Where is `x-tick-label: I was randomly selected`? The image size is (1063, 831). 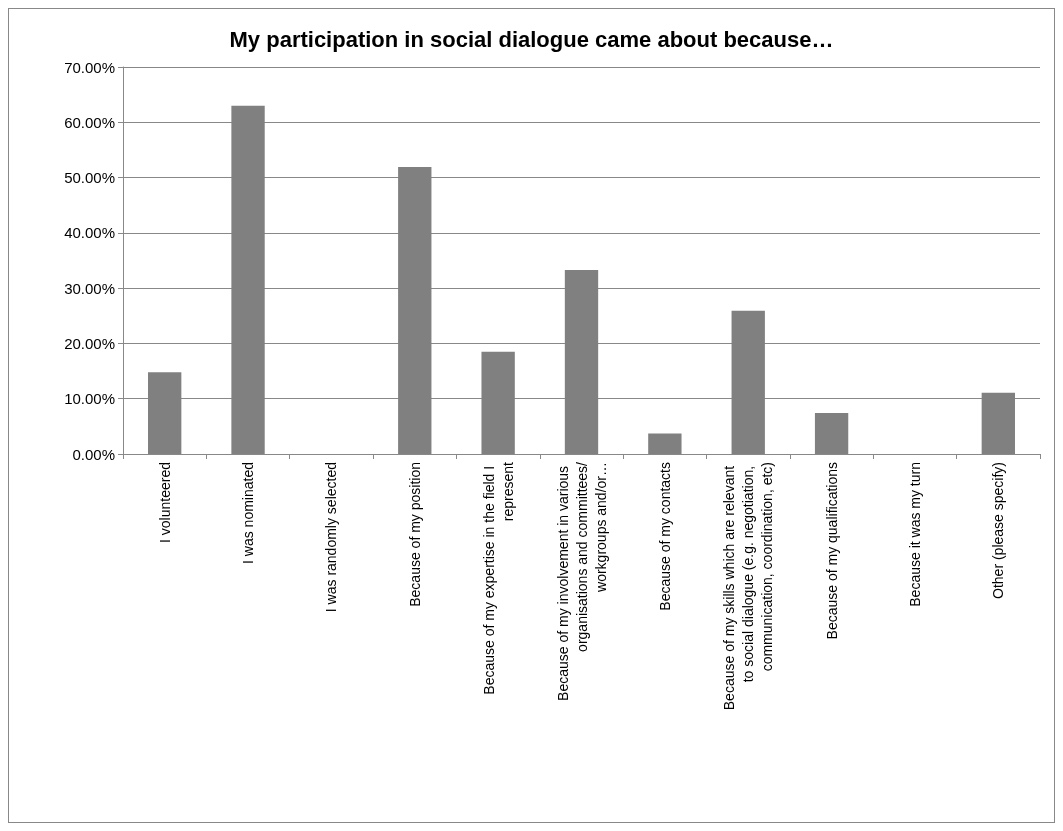 x-tick-label: I was randomly selected is located at coordinates (331, 537).